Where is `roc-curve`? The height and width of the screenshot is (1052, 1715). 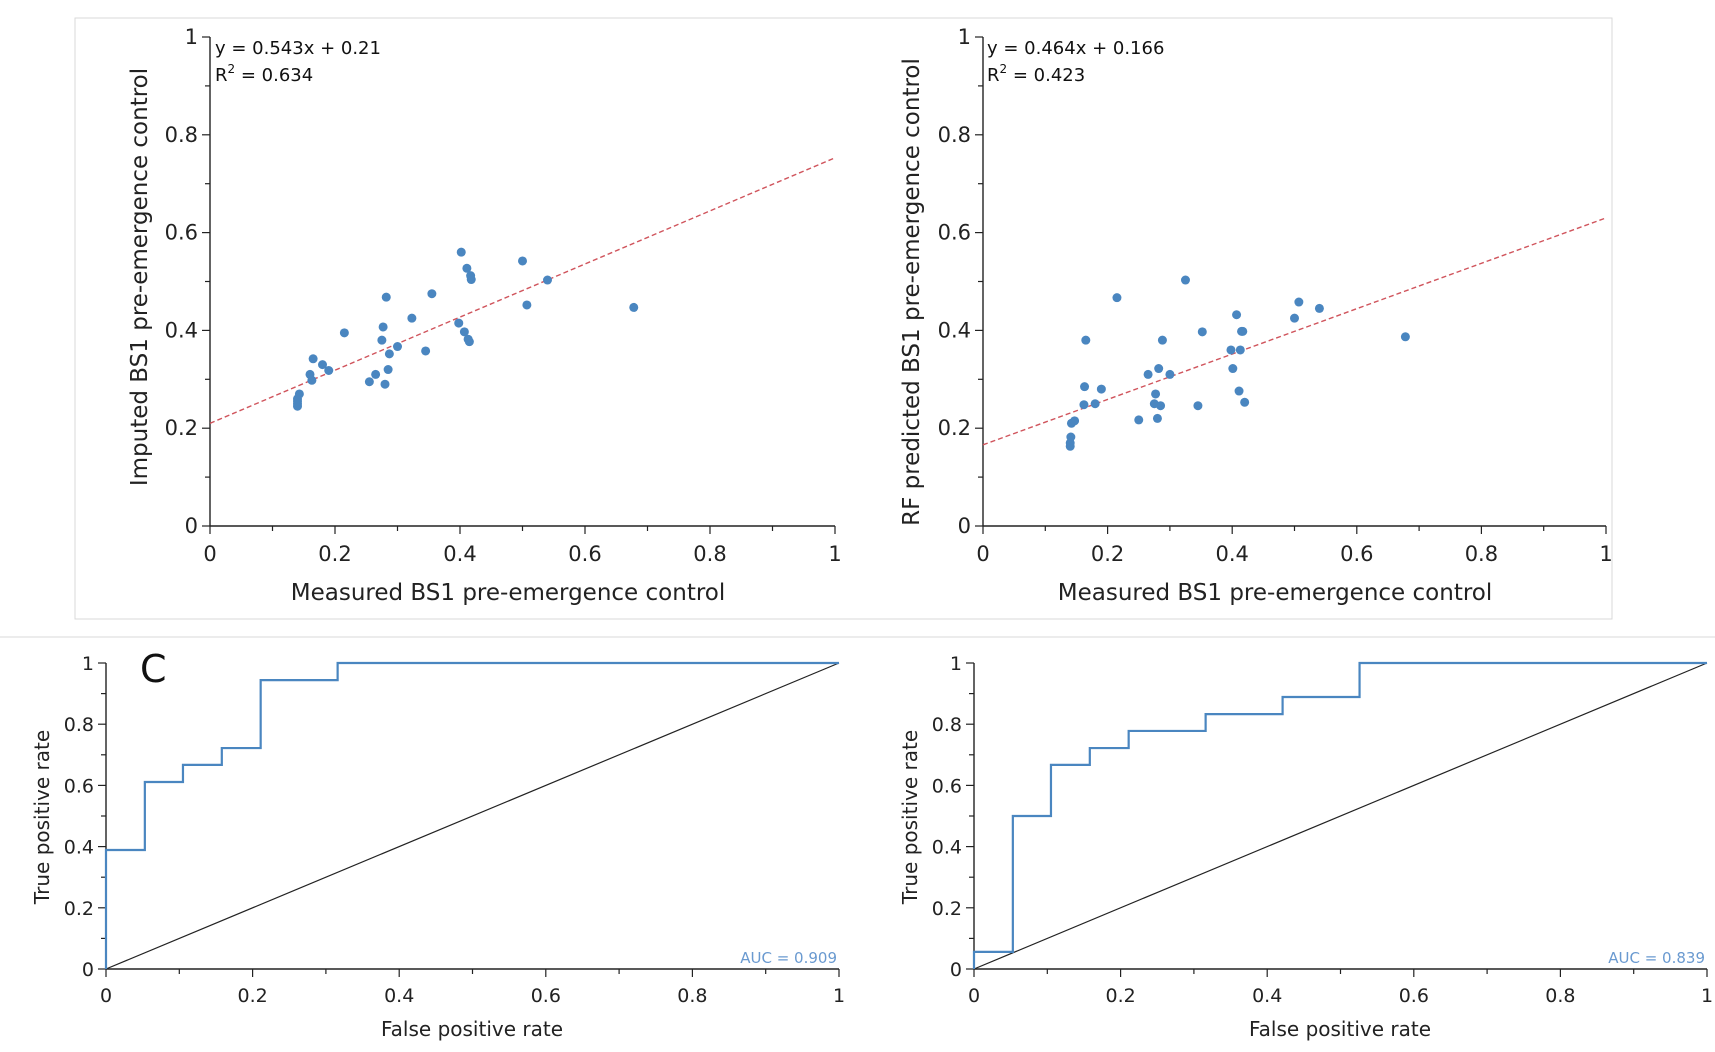 roc-curve is located at coordinates (471, 815).